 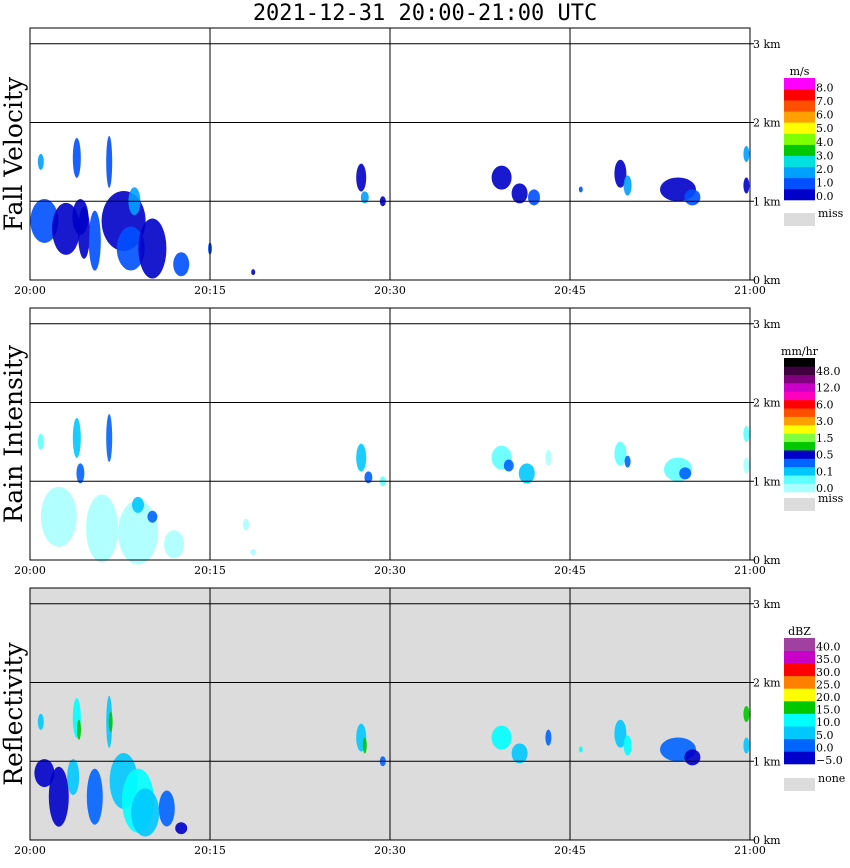 What do you see at coordinates (14, 713) in the screenshot?
I see `y-axis-label: Reflectivity` at bounding box center [14, 713].